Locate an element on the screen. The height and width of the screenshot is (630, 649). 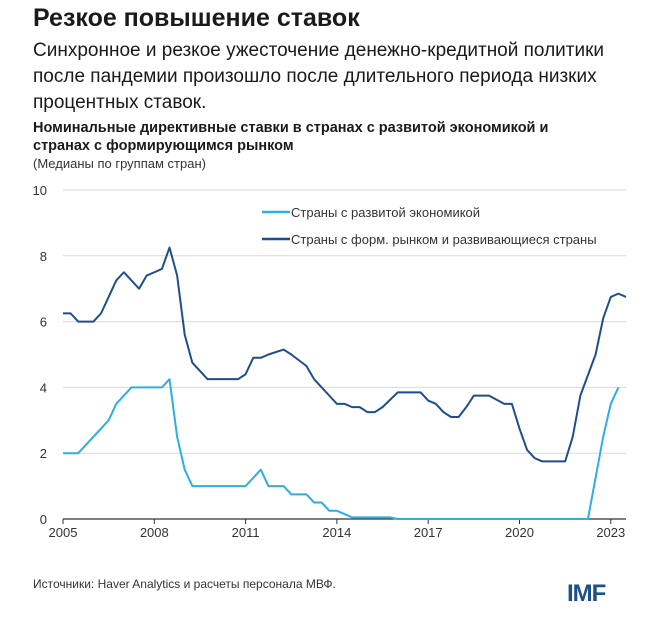
y-tick-label: 0 is located at coordinates (43, 519).